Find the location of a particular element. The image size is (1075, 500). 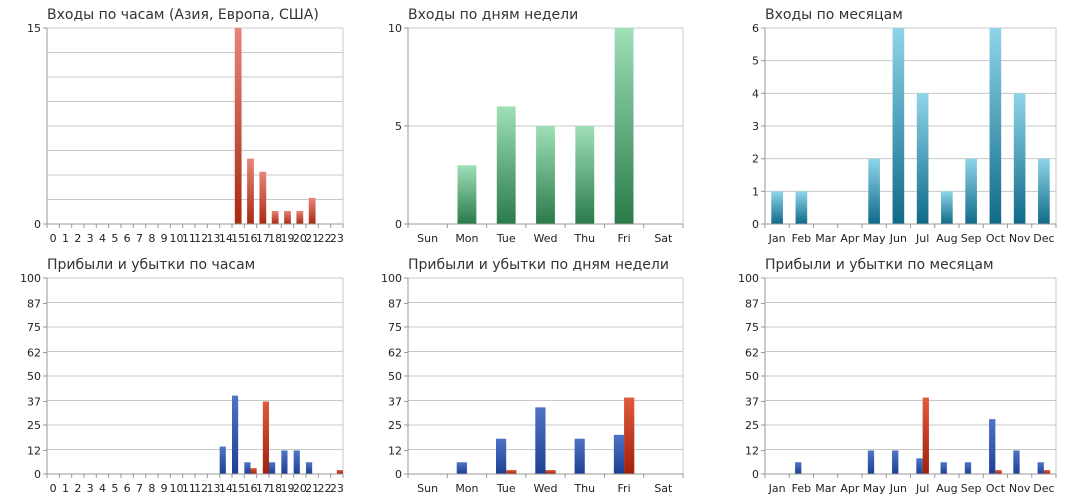

y-tick-label: 10 is located at coordinates (395, 28).